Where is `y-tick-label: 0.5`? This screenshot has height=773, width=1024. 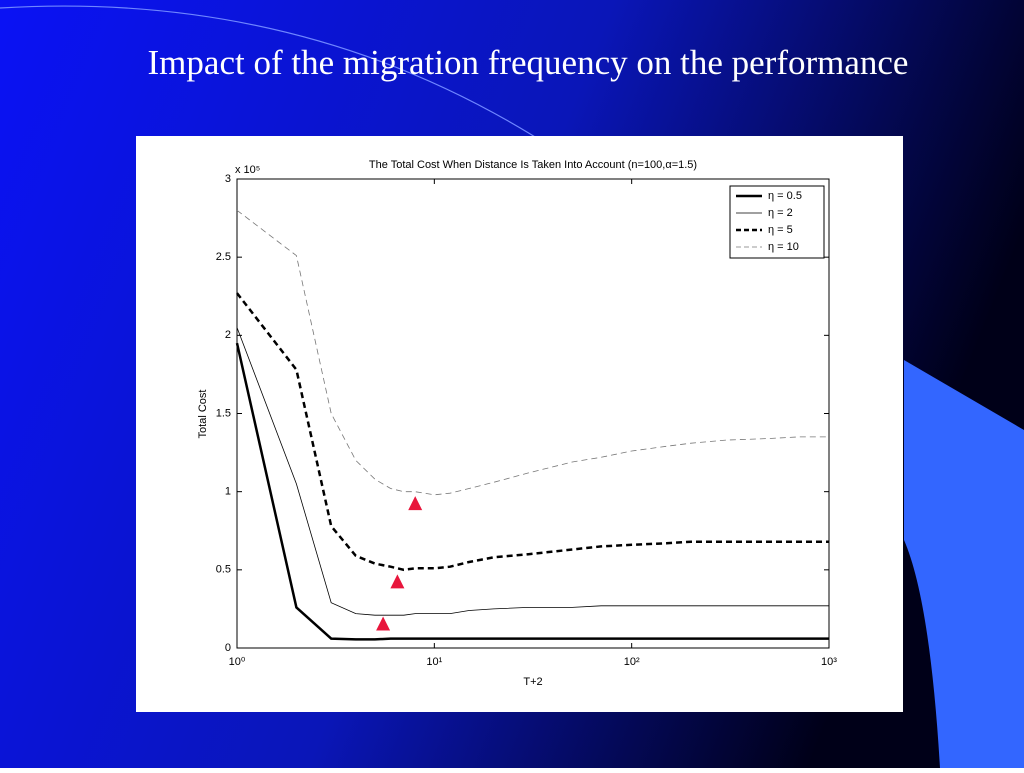
y-tick-label: 0.5 is located at coordinates (223, 570).